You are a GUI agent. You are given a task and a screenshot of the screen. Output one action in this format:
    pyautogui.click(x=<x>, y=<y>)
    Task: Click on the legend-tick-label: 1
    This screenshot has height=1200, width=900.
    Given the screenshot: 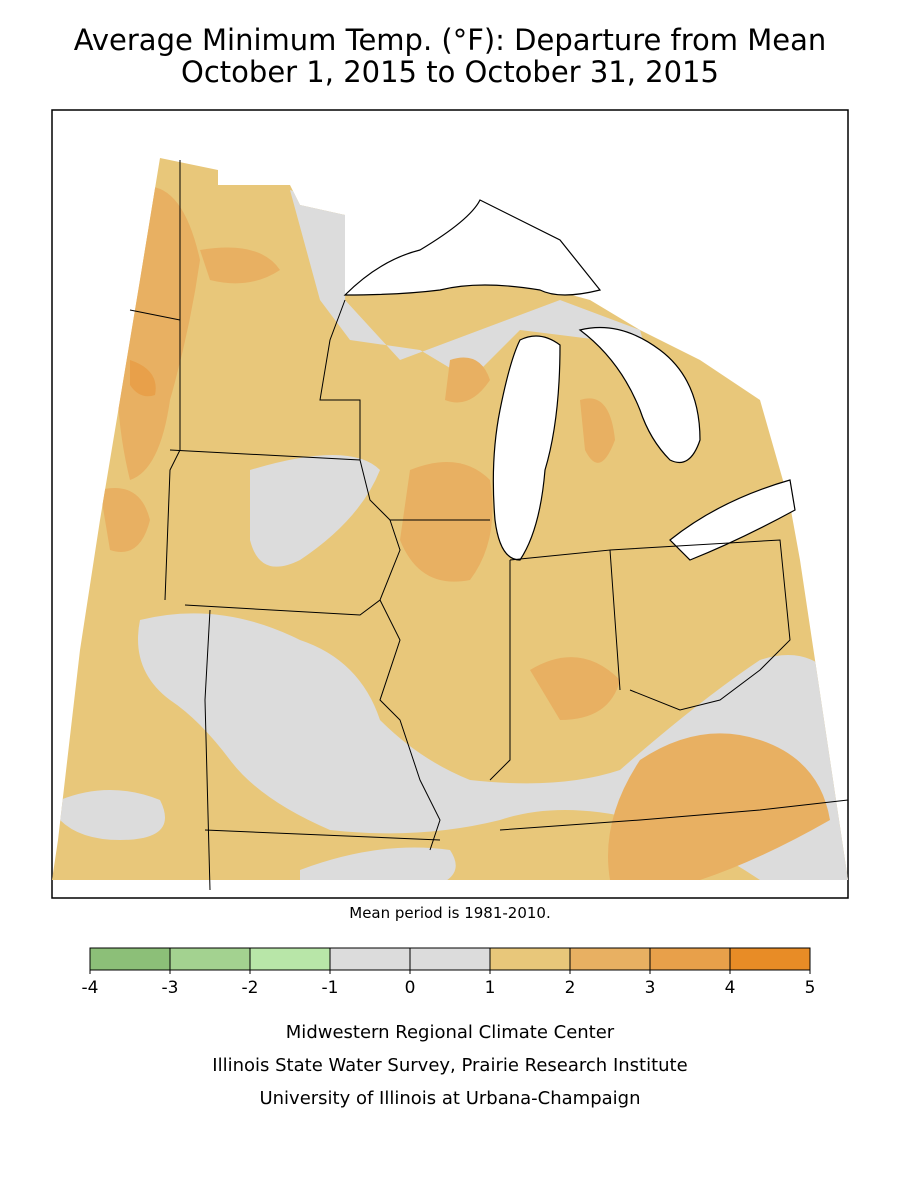 What is the action you would take?
    pyautogui.click(x=490, y=988)
    